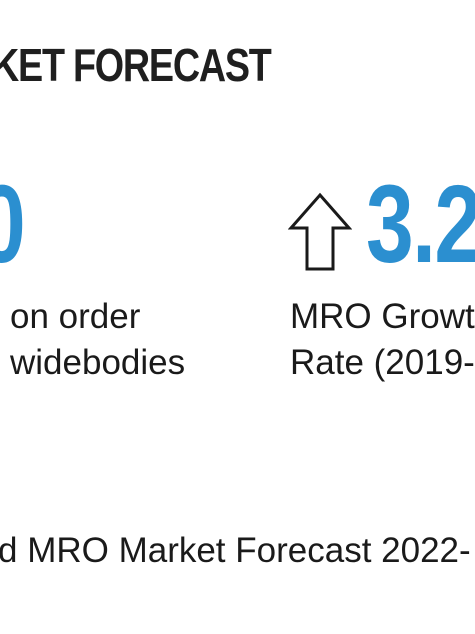 This screenshot has height=634, width=475. Describe the element at coordinates (235, 550) in the screenshot. I see `footer-caption: d MRO Market Forecast 2022-` at that location.